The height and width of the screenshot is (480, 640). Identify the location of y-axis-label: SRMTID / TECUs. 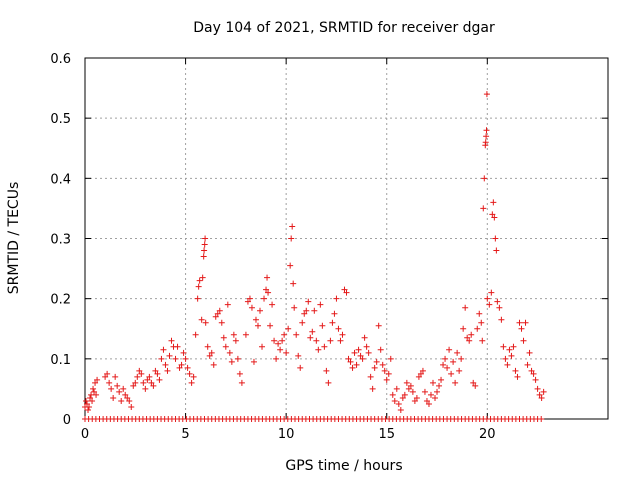
(14, 238).